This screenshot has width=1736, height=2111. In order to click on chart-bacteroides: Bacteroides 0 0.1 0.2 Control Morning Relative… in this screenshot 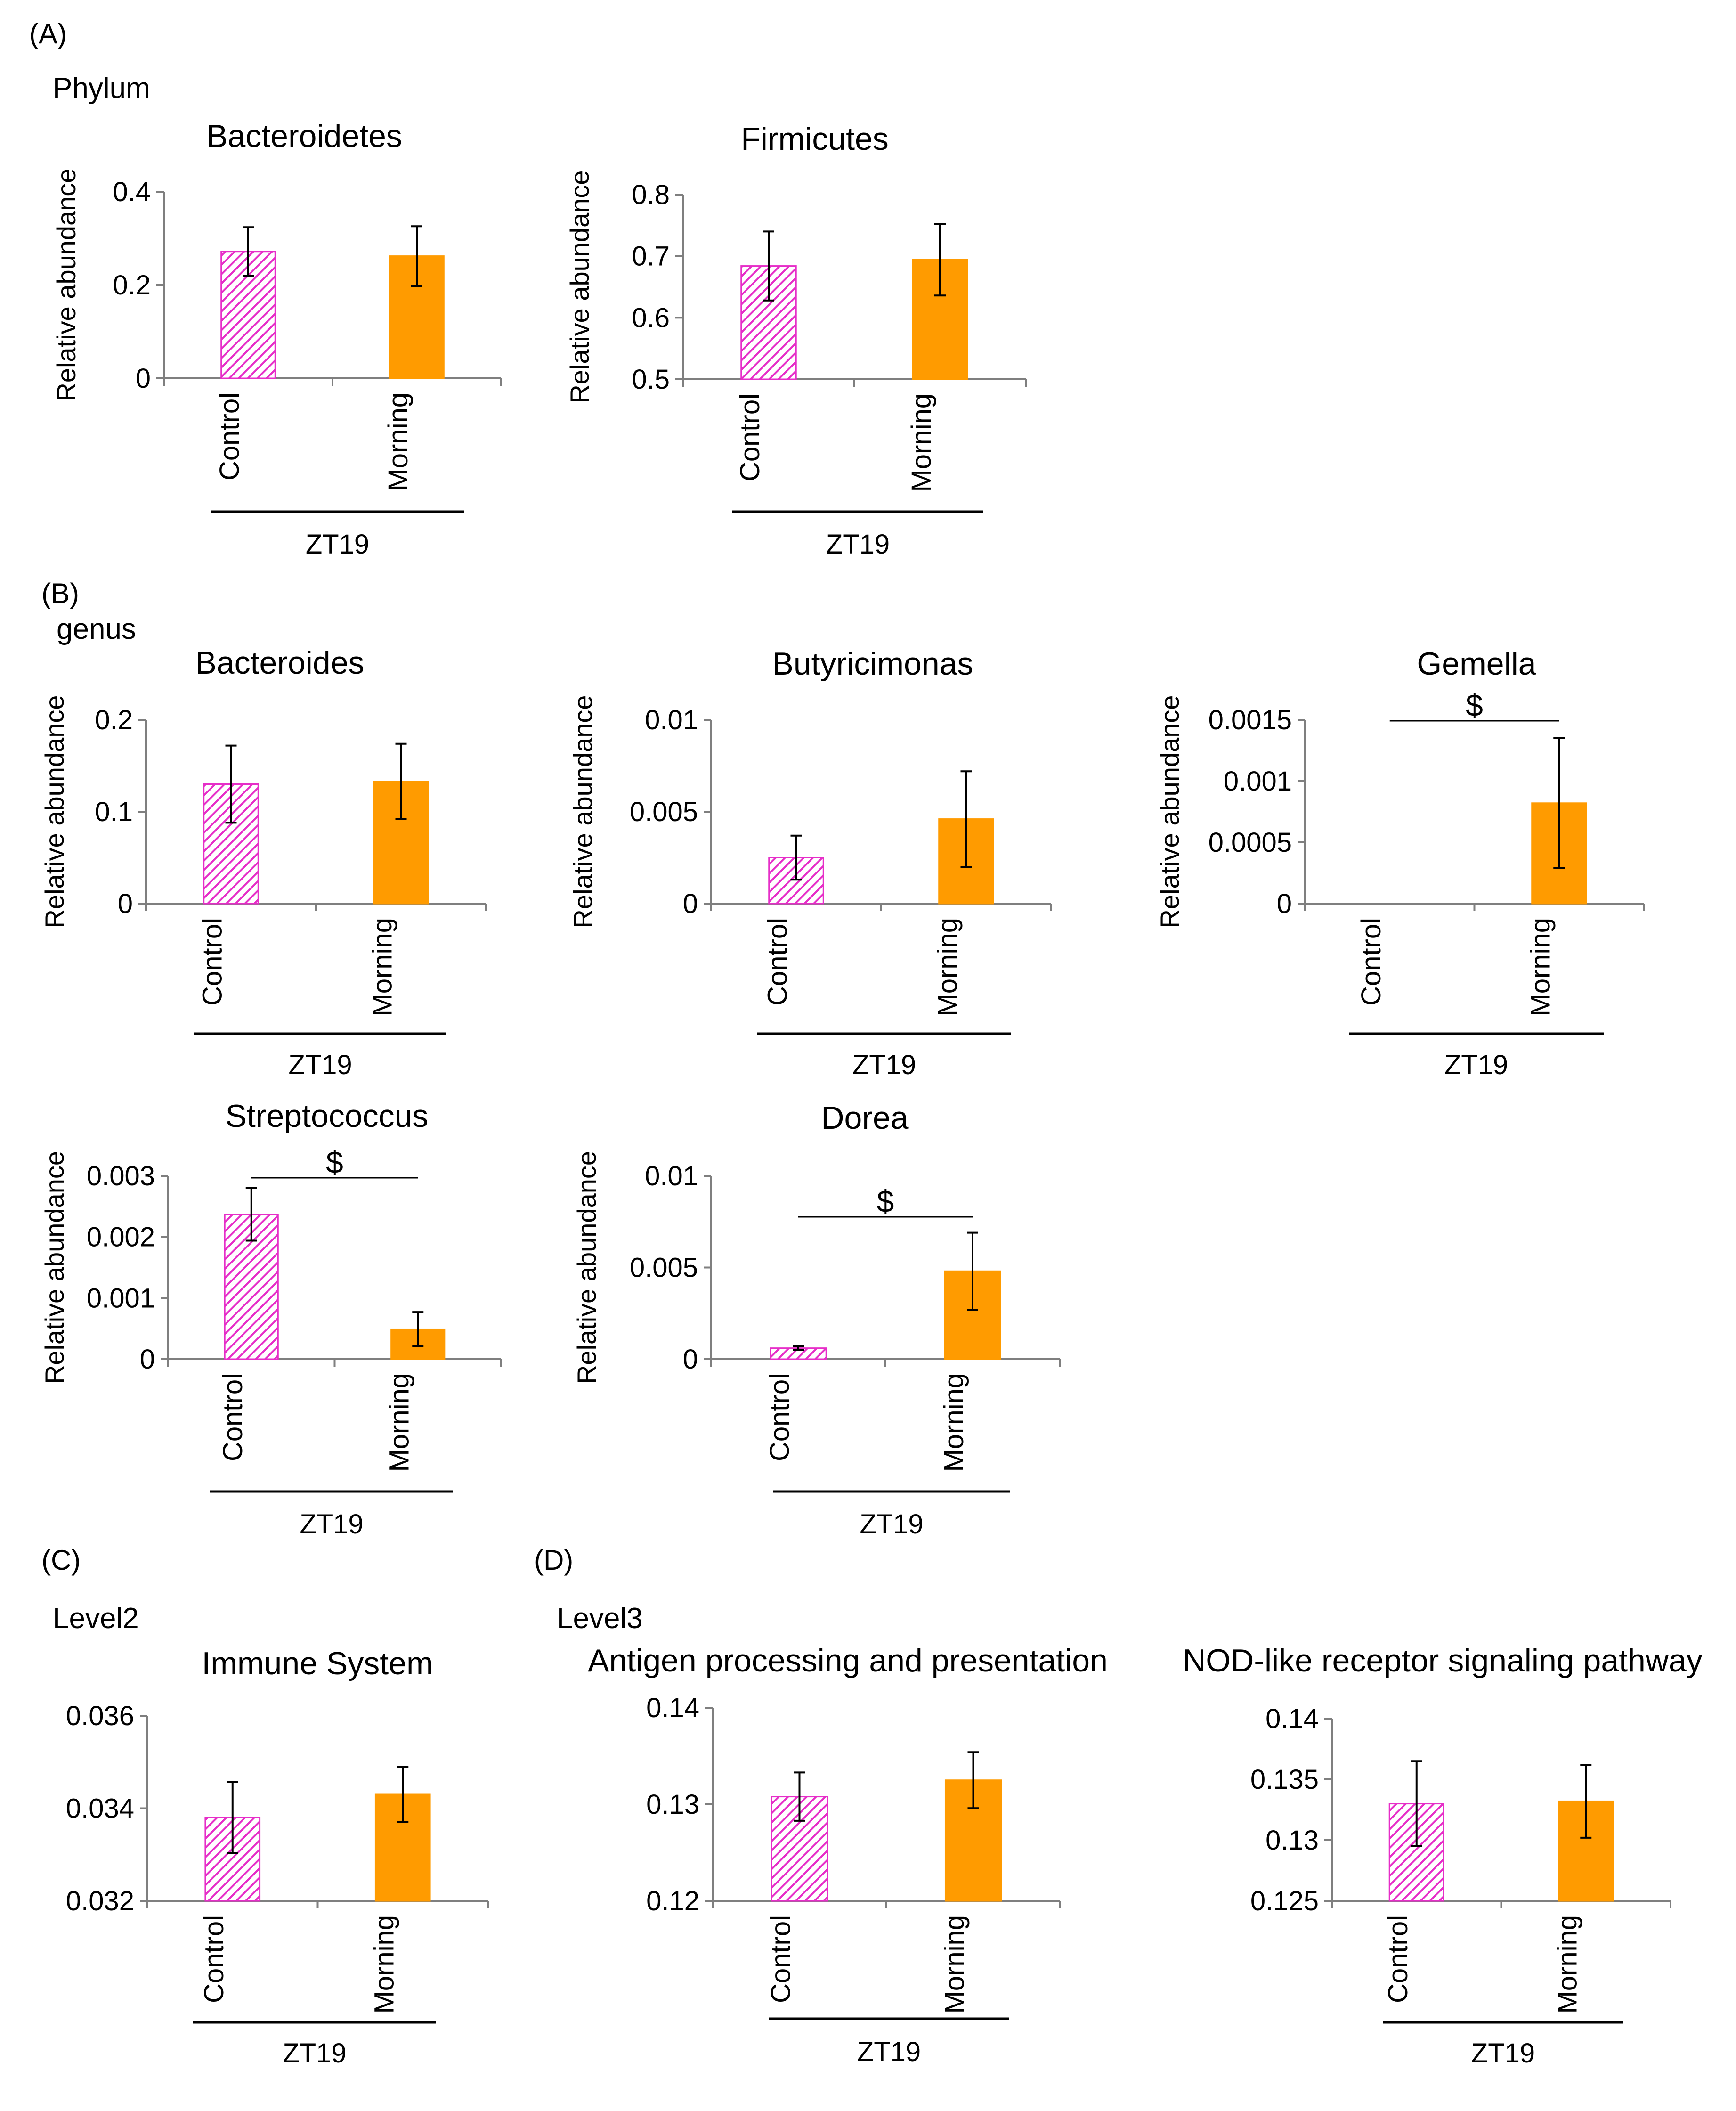, I will do `click(263, 862)`.